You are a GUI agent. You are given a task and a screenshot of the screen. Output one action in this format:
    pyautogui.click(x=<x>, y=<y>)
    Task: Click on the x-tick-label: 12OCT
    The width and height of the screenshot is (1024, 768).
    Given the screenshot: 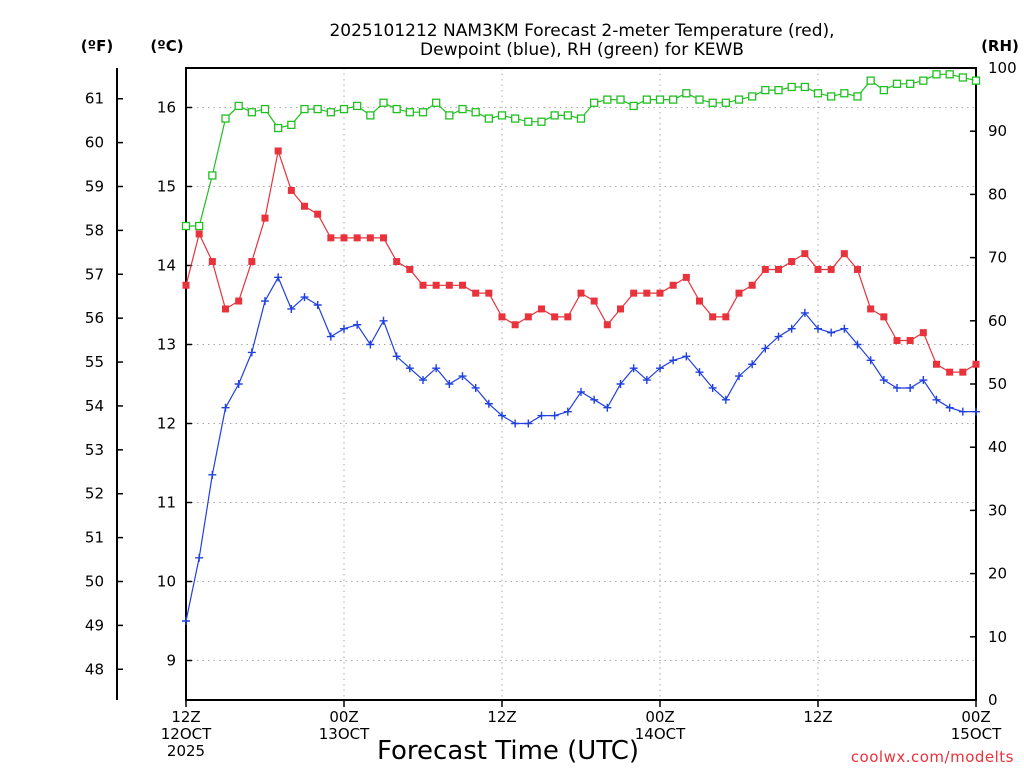 What is the action you would take?
    pyautogui.click(x=186, y=734)
    